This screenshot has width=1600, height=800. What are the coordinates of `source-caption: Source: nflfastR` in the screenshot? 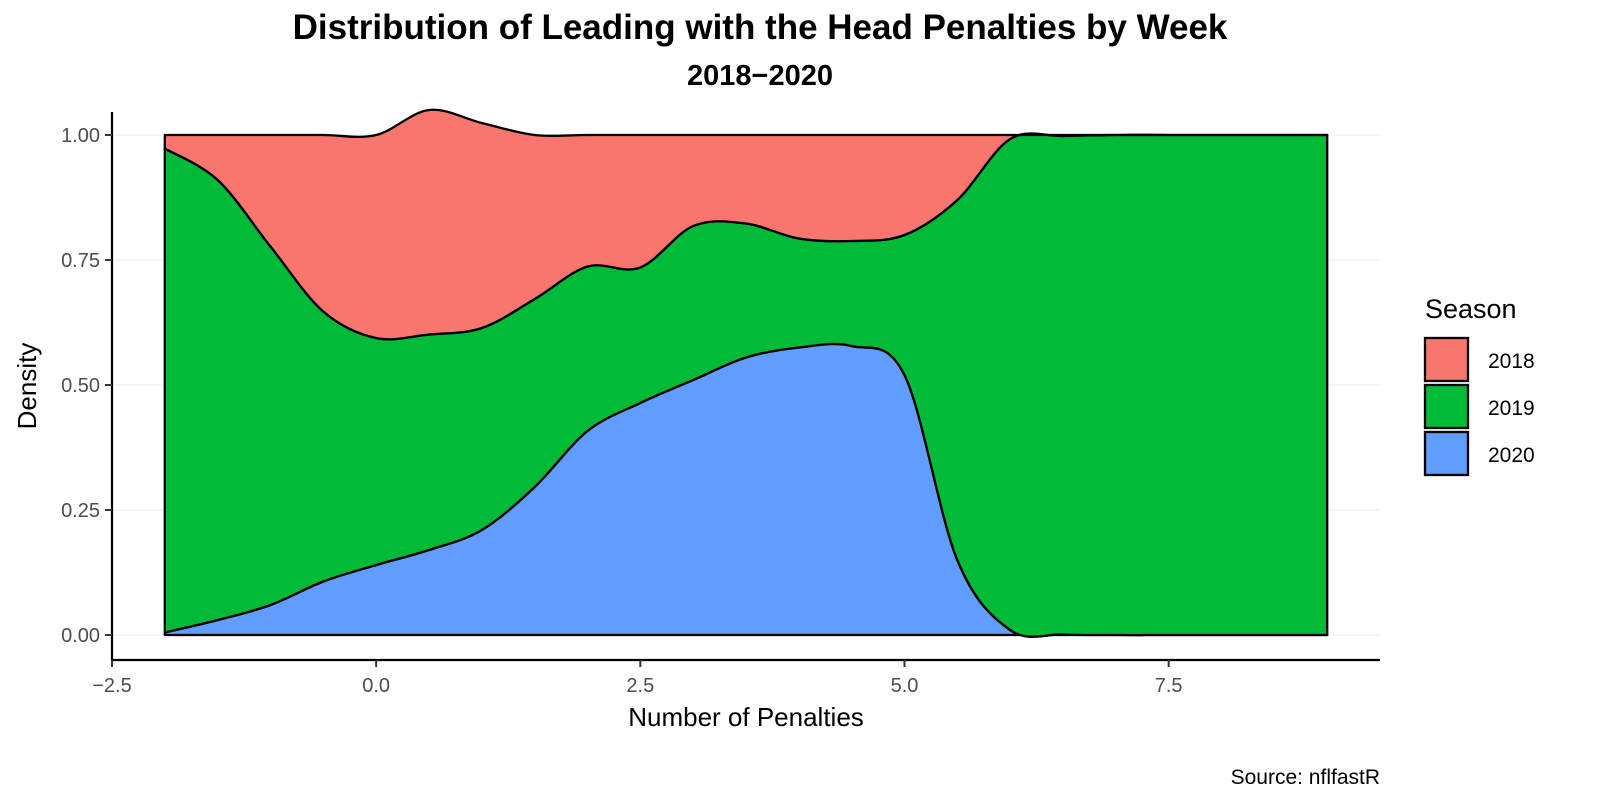 It's located at (1305, 777).